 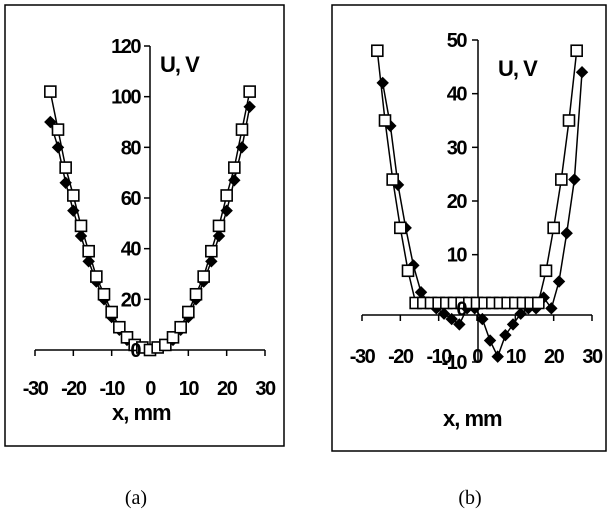 I want to click on panel-a-y-tick-label: 20, so click(x=131, y=300).